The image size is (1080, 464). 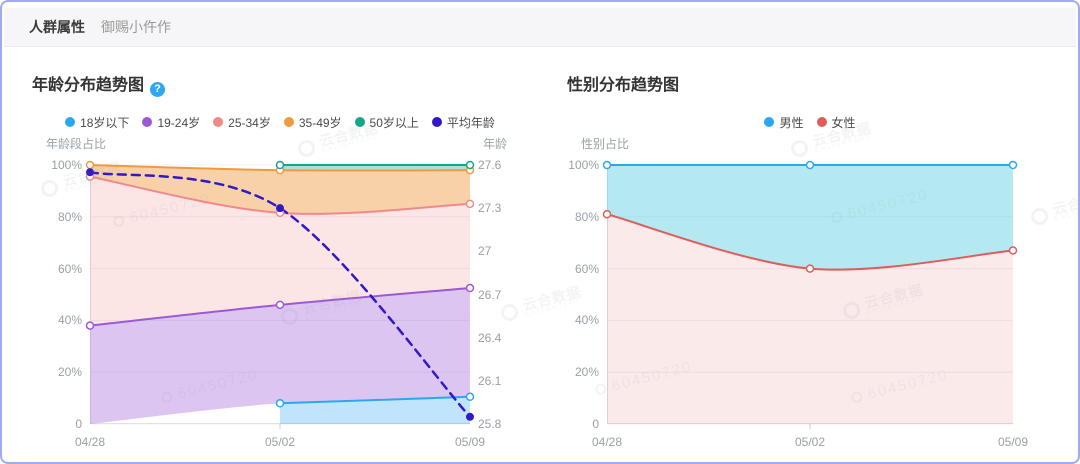 What do you see at coordinates (320, 122) in the screenshot?
I see `legend-label: 35-49岁` at bounding box center [320, 122].